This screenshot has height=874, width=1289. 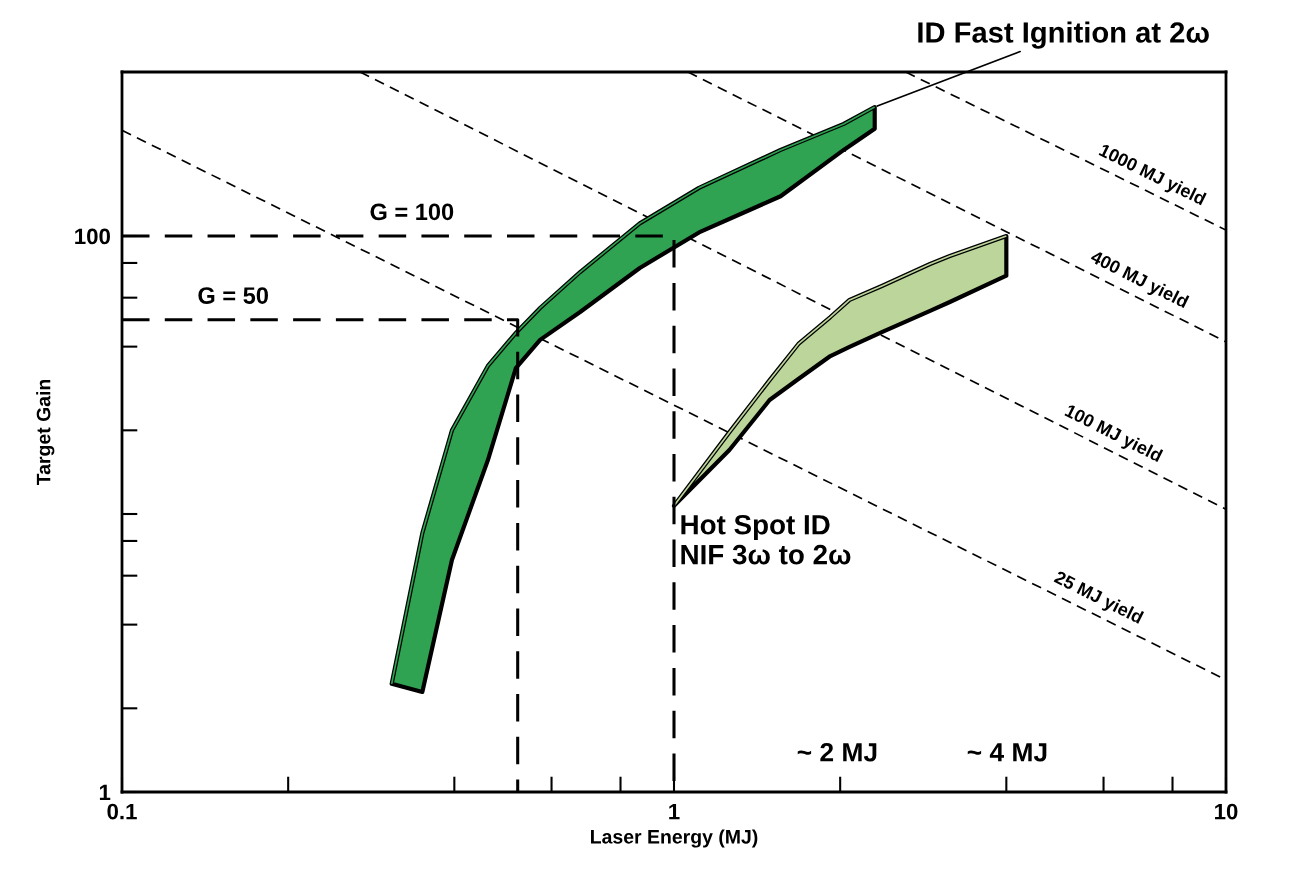 I want to click on annotation: G = 100, so click(x=412, y=212).